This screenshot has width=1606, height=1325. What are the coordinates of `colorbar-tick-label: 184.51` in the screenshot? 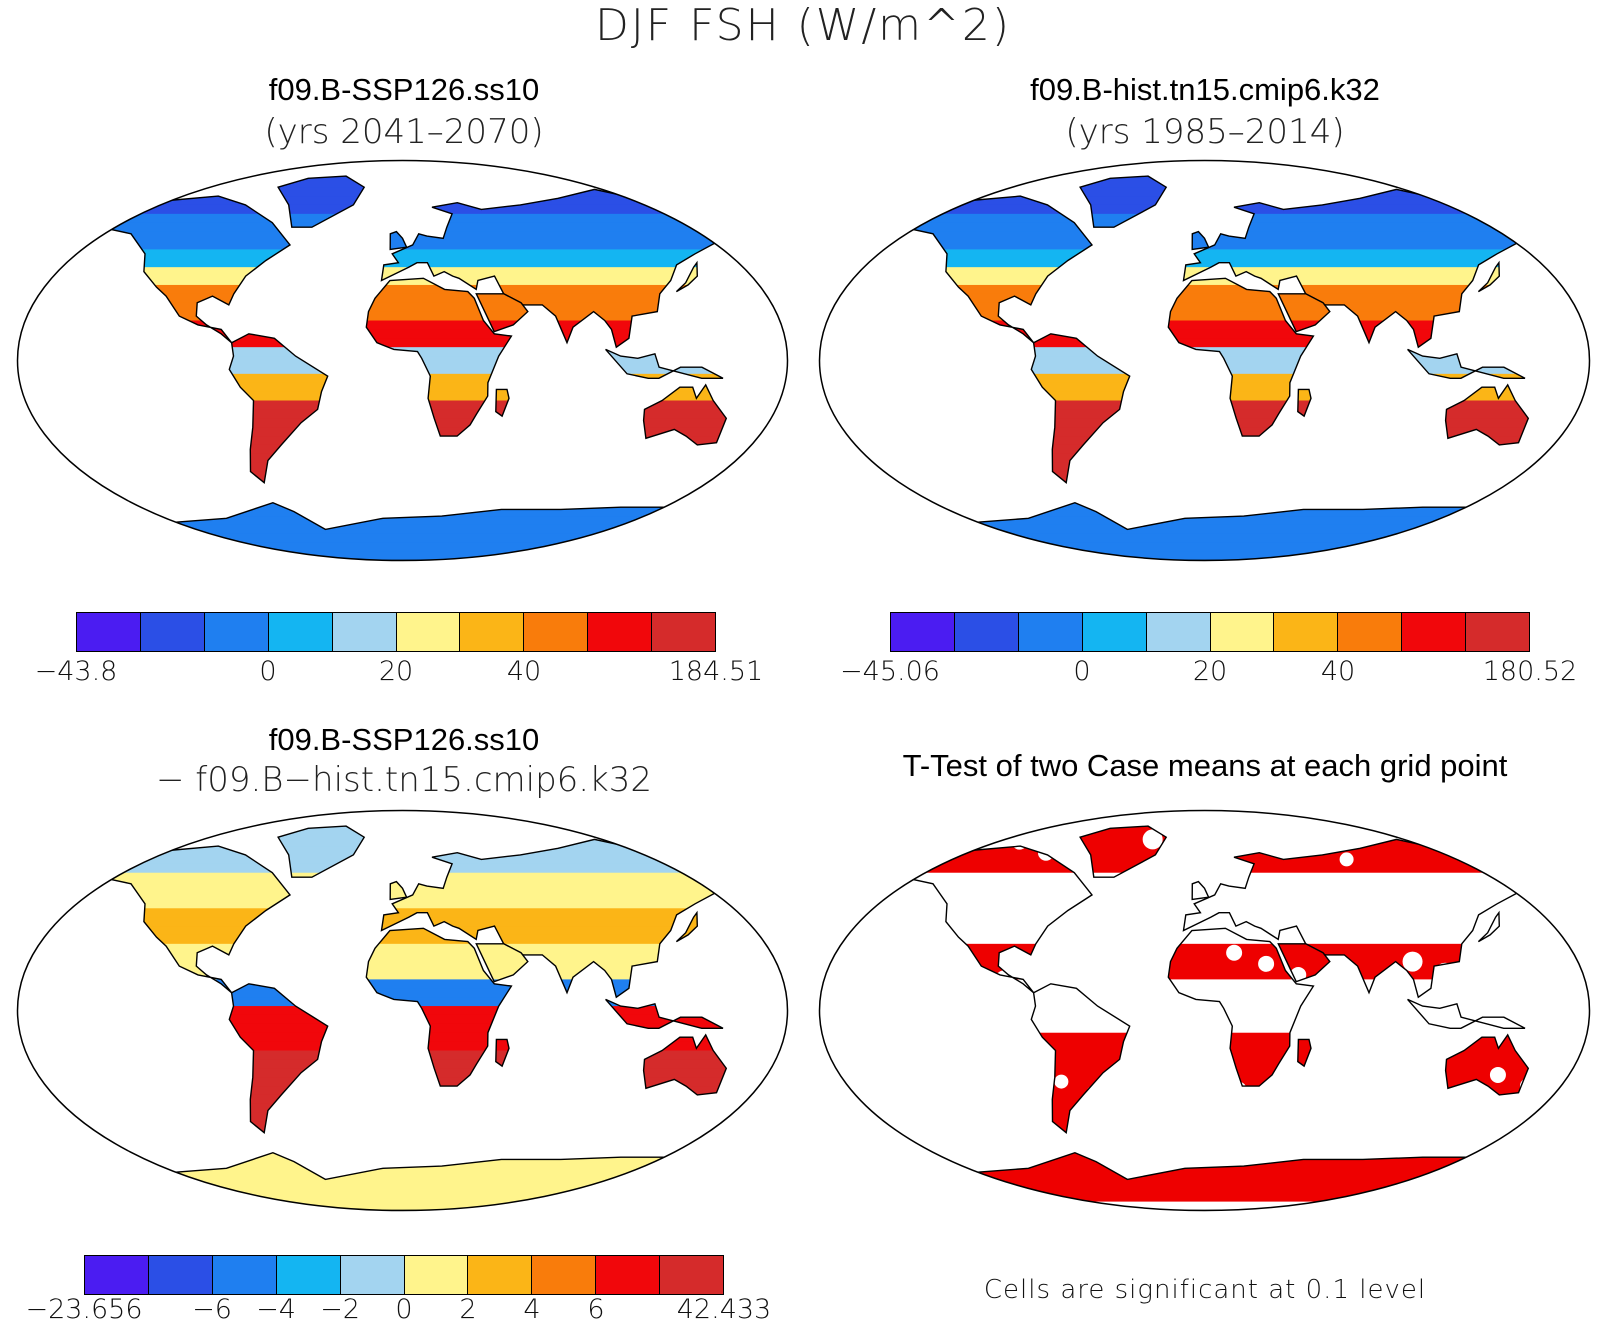 It's located at (716, 671).